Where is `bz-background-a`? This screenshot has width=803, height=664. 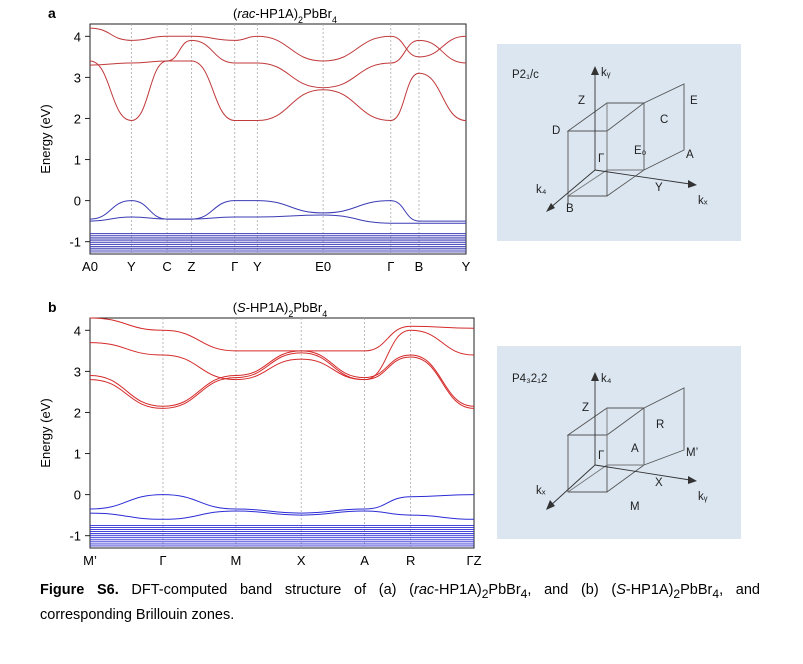 bz-background-a is located at coordinates (619, 142).